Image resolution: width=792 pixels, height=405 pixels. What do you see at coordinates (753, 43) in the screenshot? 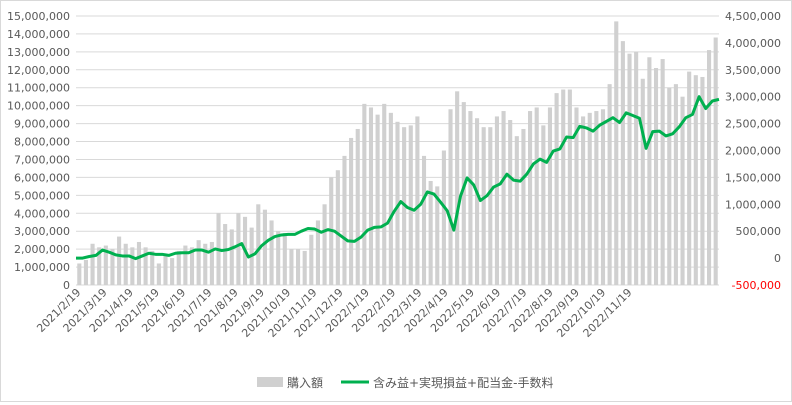
I see `right-tick-label: 4,000,000` at bounding box center [753, 43].